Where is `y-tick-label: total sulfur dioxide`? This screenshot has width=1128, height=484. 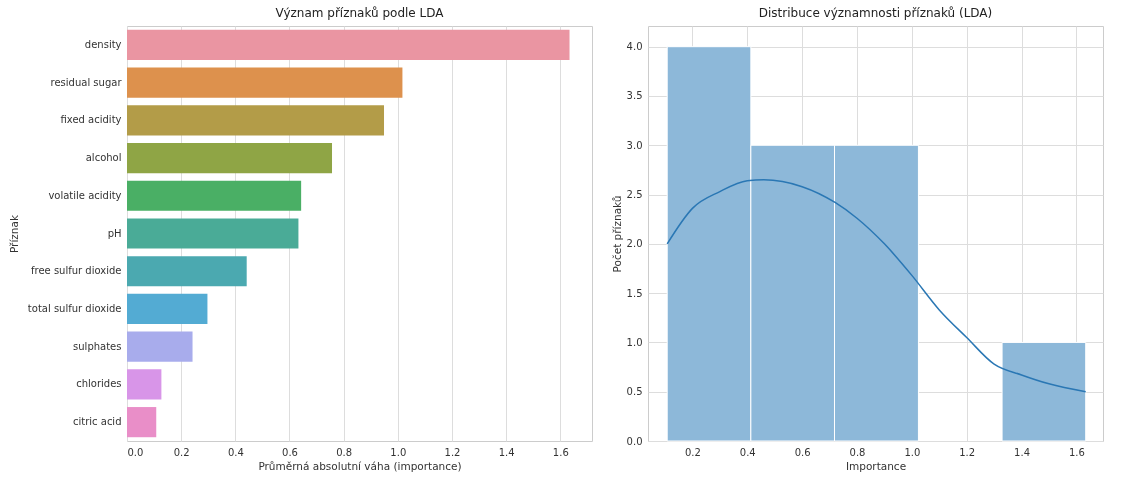 y-tick-label: total sulfur dioxide is located at coordinates (74, 308).